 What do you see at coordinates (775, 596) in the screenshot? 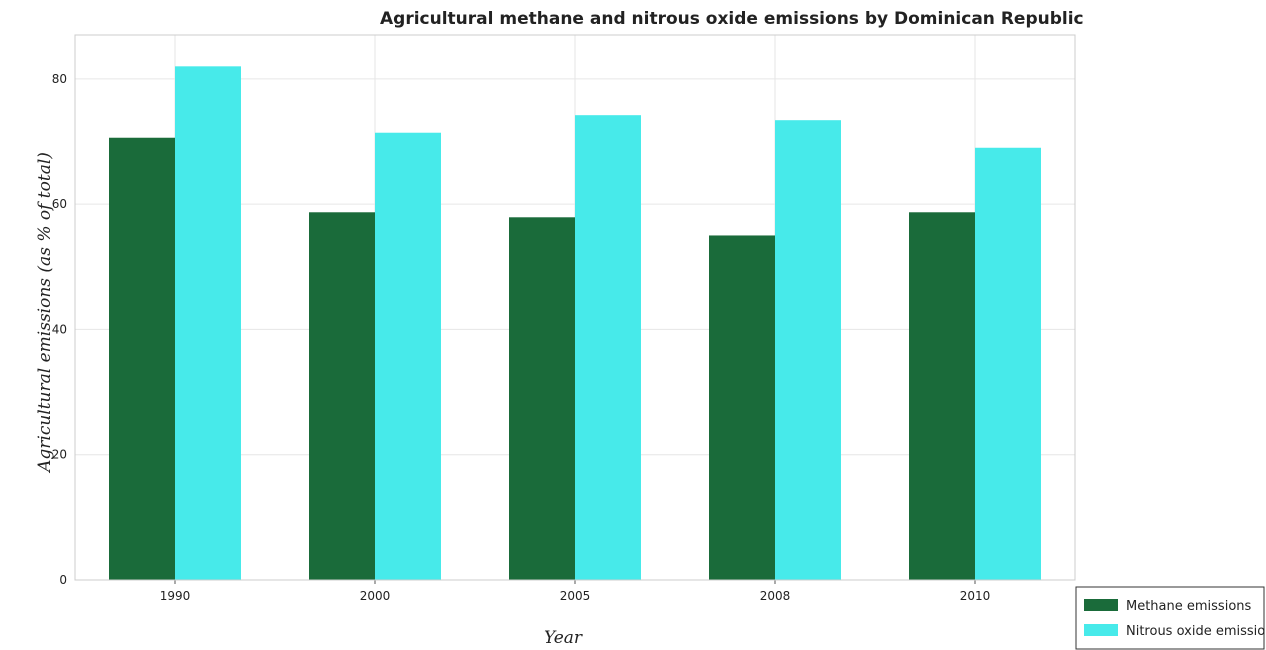
I see `x-tick-label: 2008` at bounding box center [775, 596].